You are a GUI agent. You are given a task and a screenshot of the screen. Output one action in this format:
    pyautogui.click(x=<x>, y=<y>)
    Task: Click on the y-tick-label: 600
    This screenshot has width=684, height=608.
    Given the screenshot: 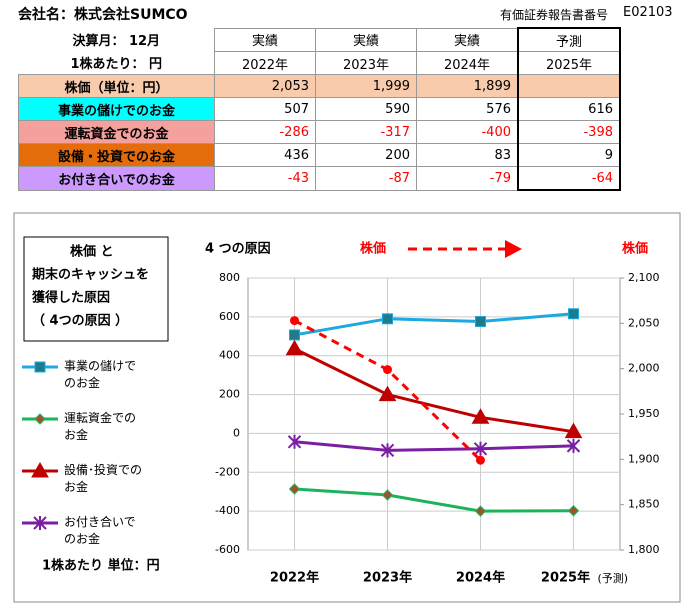 What is the action you would take?
    pyautogui.click(x=229, y=316)
    